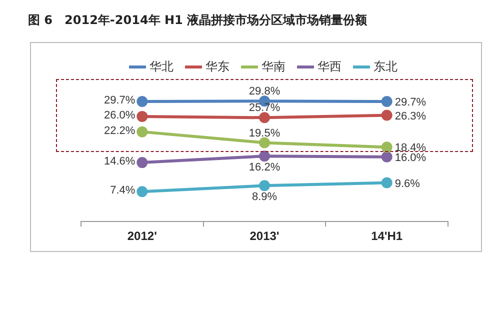  Describe the element at coordinates (330, 66) in the screenshot. I see `legend-label: 华西` at that location.